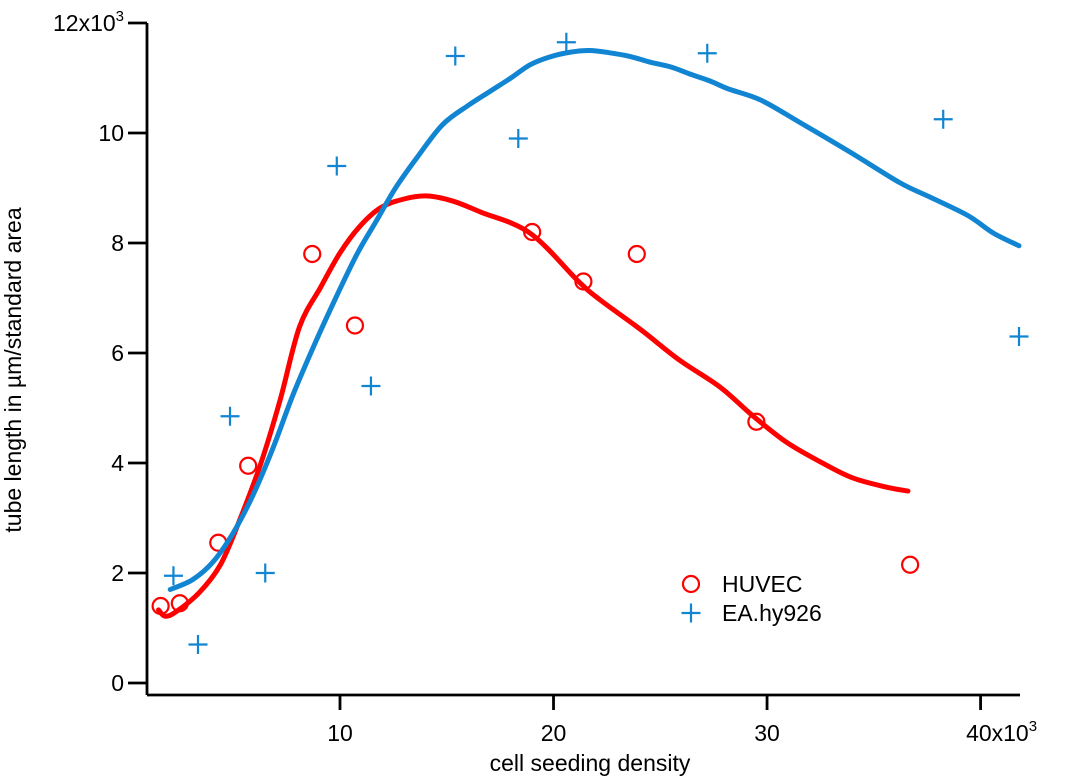 The height and width of the screenshot is (781, 1073). What do you see at coordinates (100, 352) in the screenshot?
I see `y-ticks: 0 2 4 6 8 10 12x103` at bounding box center [100, 352].